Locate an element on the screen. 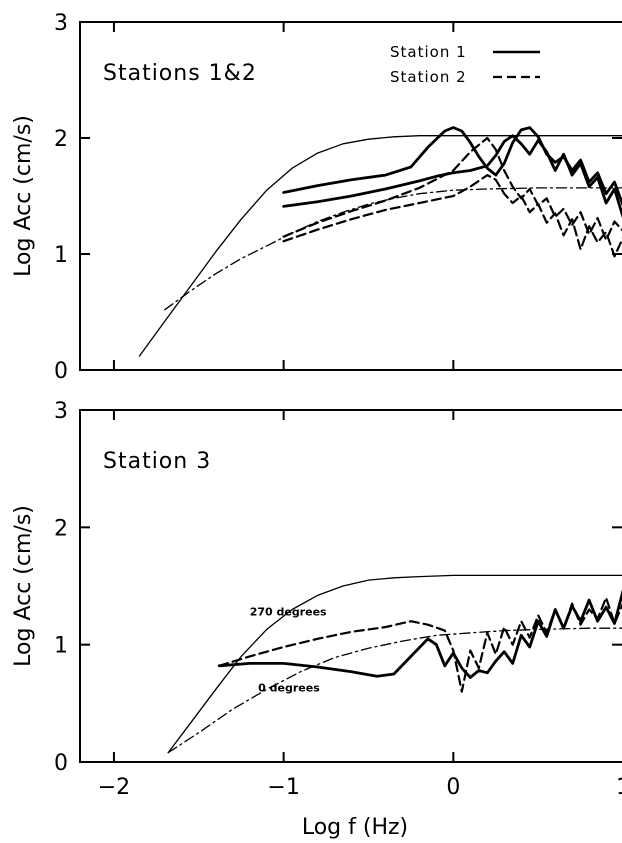  x-tick-label-3: 1 is located at coordinates (619, 787).